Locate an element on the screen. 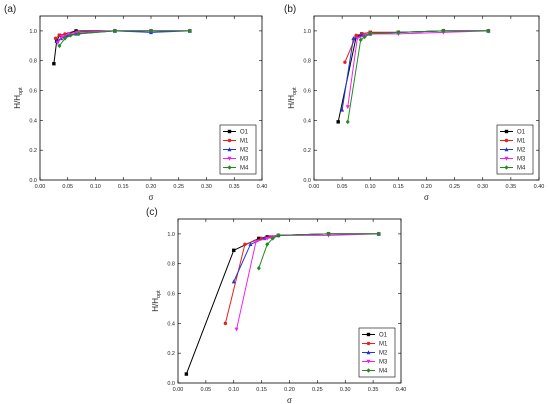  x-tick-label: 0.10 is located at coordinates (233, 390).